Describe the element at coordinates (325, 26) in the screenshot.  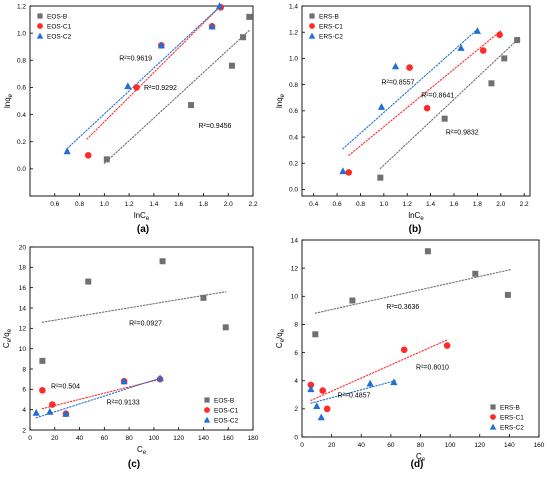
I see `legend: ERS-B ERS-C1 ERS-C2` at that location.